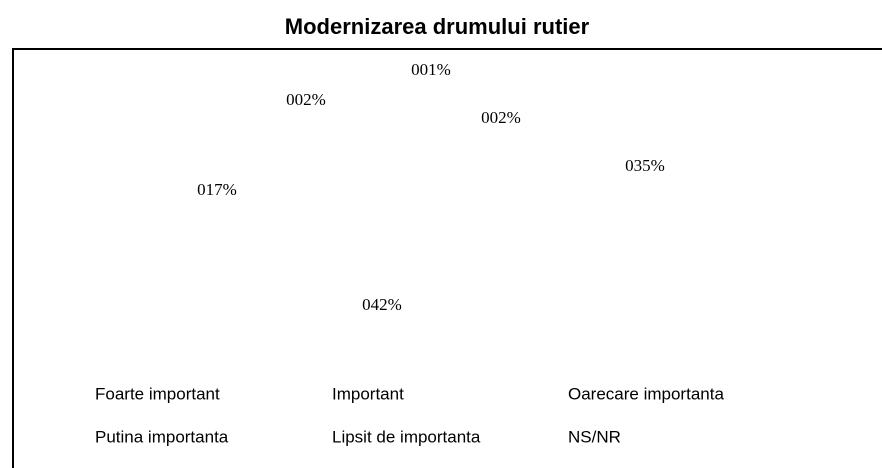  I want to click on legend-entry: Putina importanta, so click(162, 436).